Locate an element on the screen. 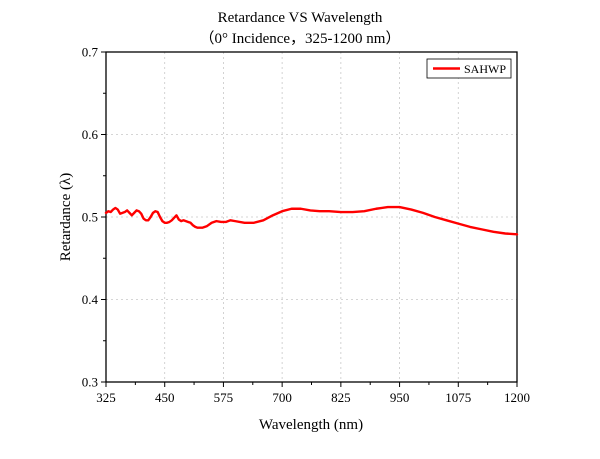  x-tick-label: 950 is located at coordinates (400, 397).